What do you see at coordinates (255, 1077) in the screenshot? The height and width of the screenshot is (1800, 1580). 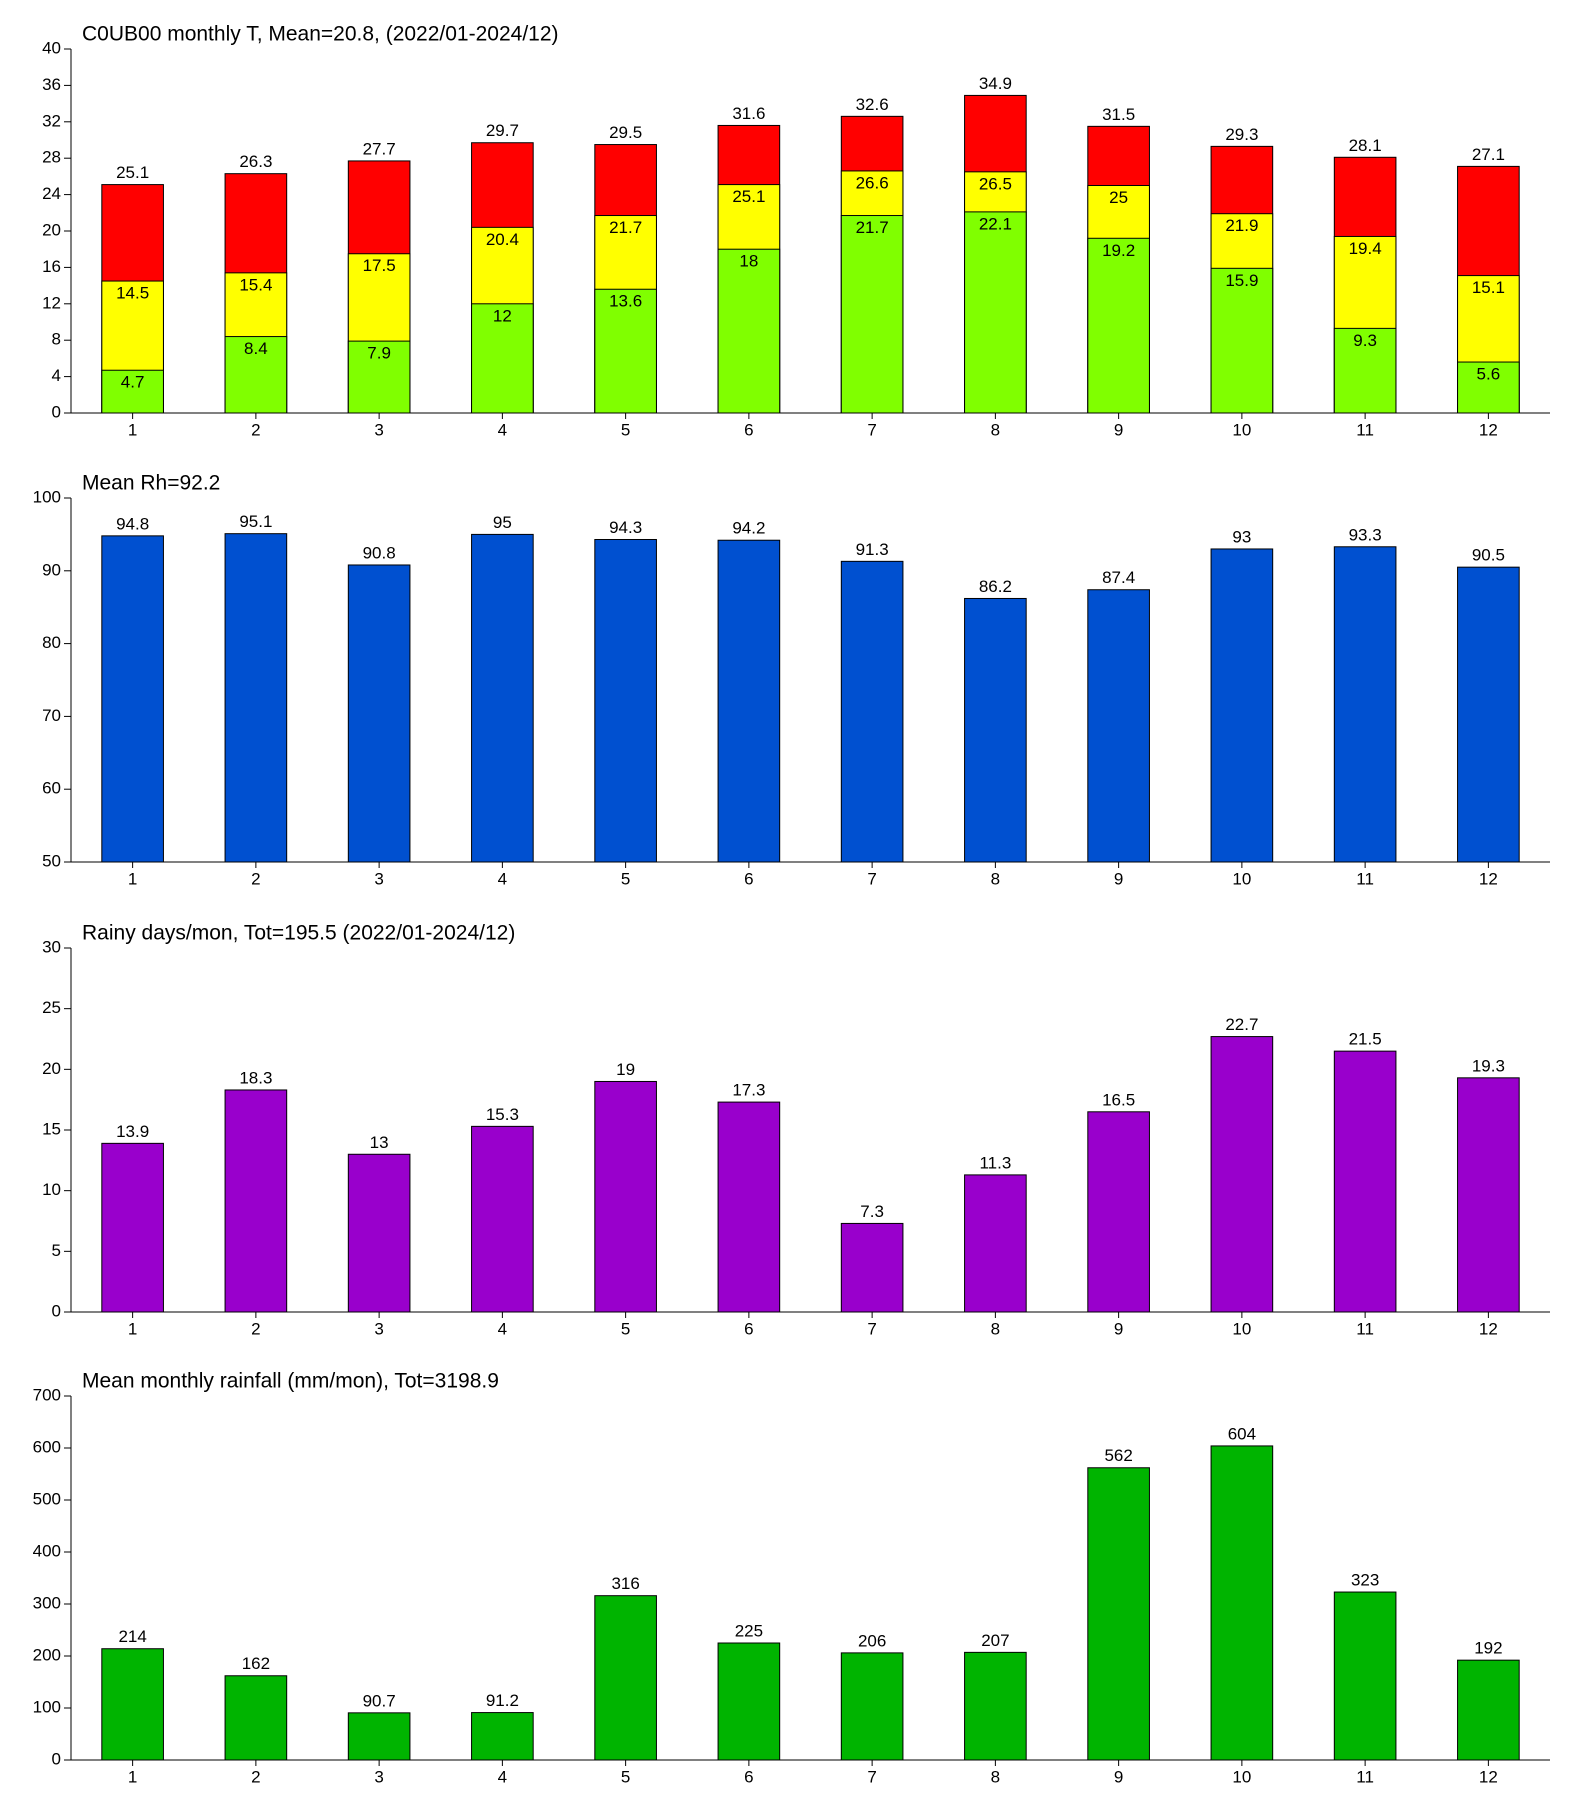 I see `value-label: 18.3` at bounding box center [255, 1077].